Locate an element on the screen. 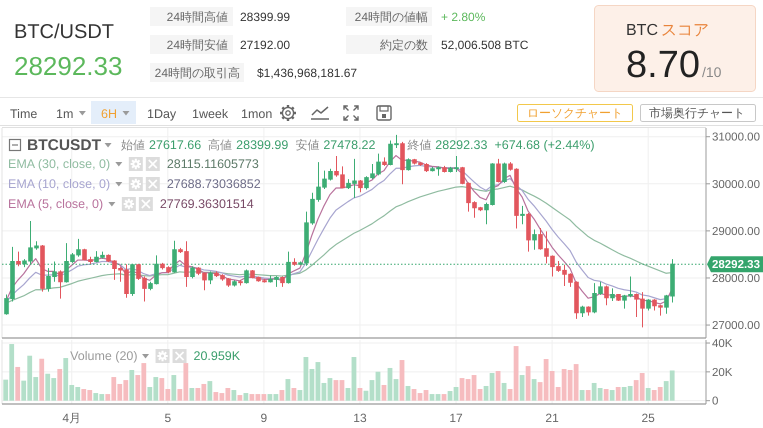 The height and width of the screenshot is (428, 763). text: 24時間安値 is located at coordinates (197, 45).